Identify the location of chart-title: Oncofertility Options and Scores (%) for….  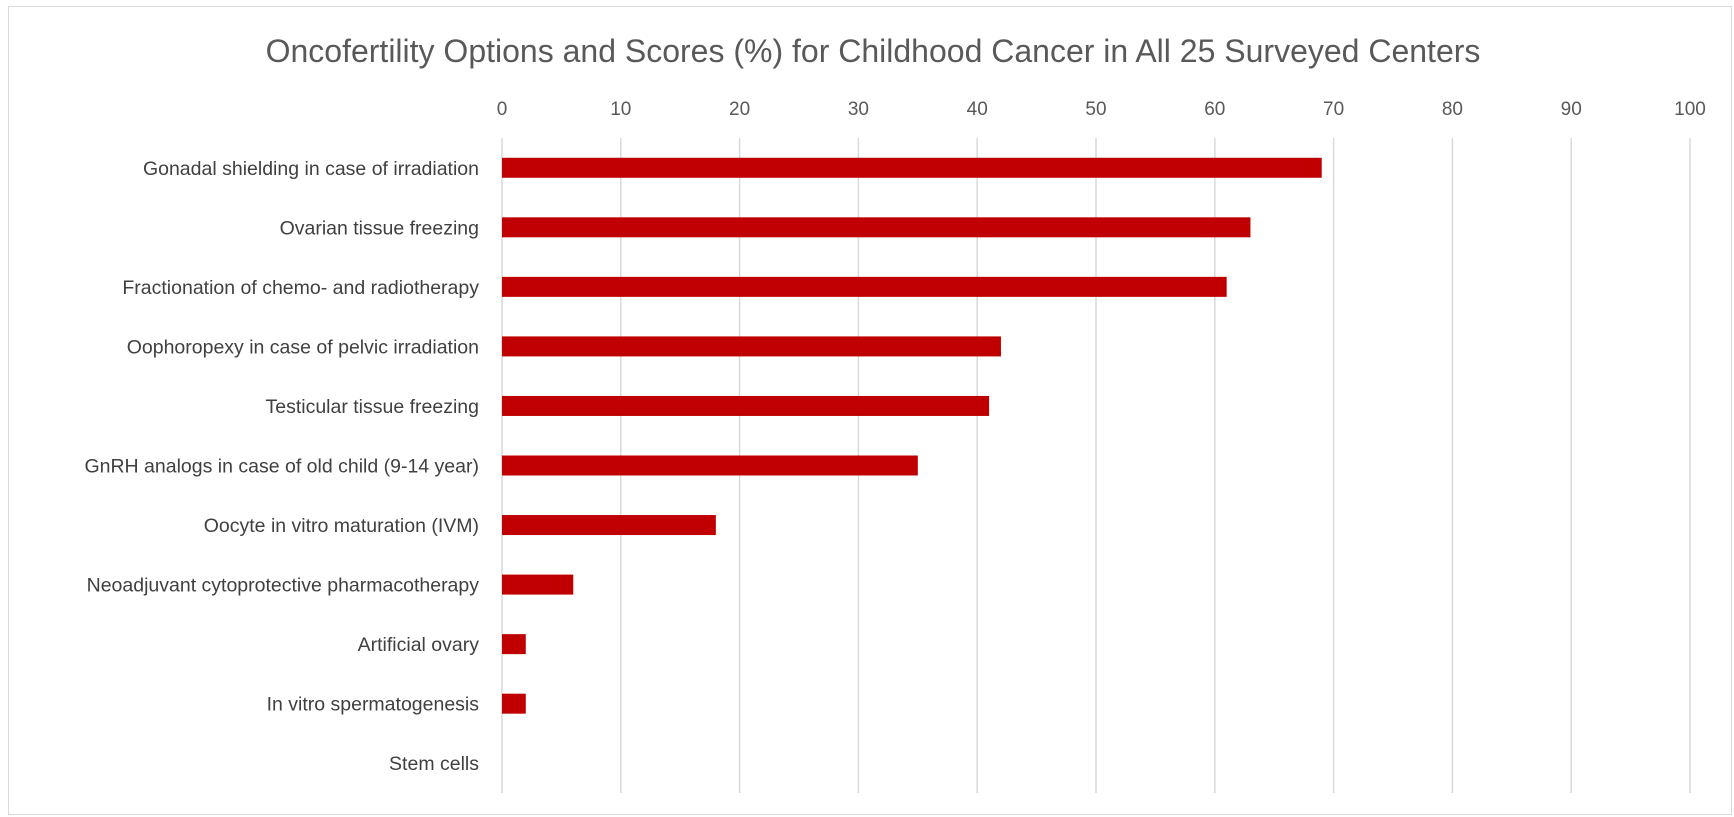
(873, 51).